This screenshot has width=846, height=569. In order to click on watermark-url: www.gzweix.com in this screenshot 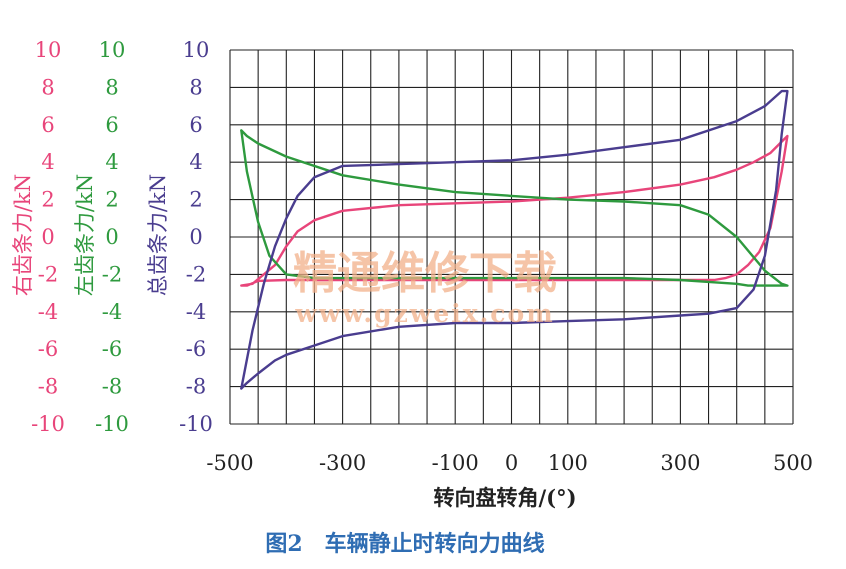, I will do `click(424, 313)`.